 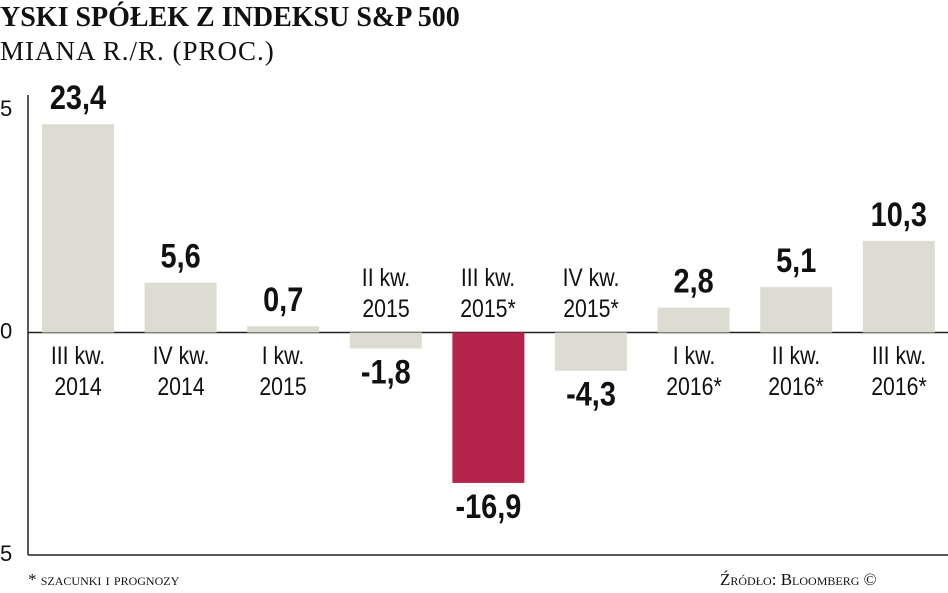 I want to click on x-tick-label: I kw. 2016*, so click(x=693, y=371).